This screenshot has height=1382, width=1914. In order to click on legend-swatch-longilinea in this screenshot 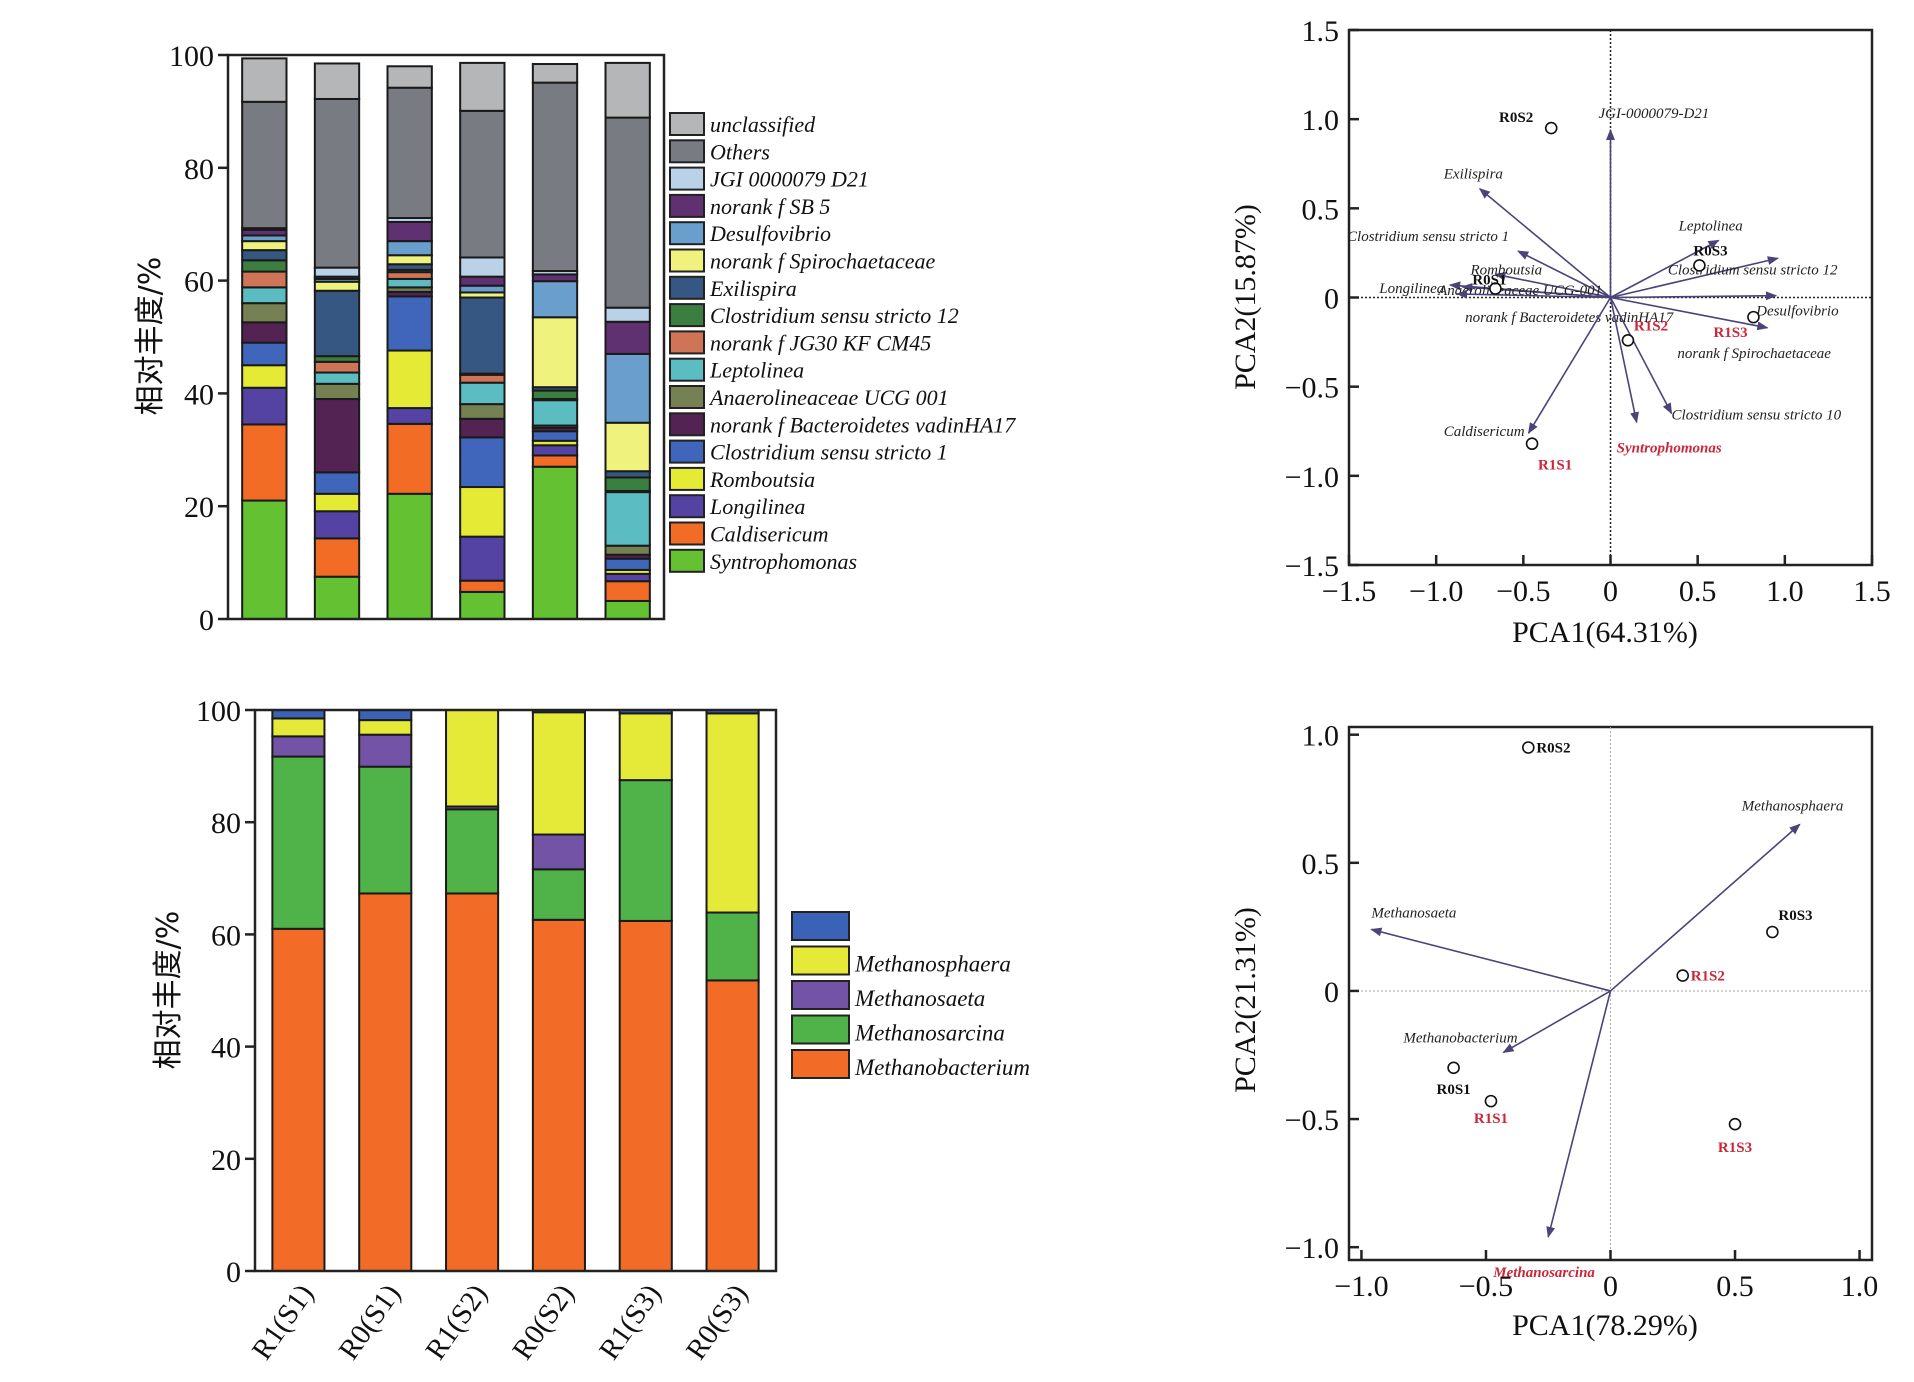, I will do `click(687, 506)`.